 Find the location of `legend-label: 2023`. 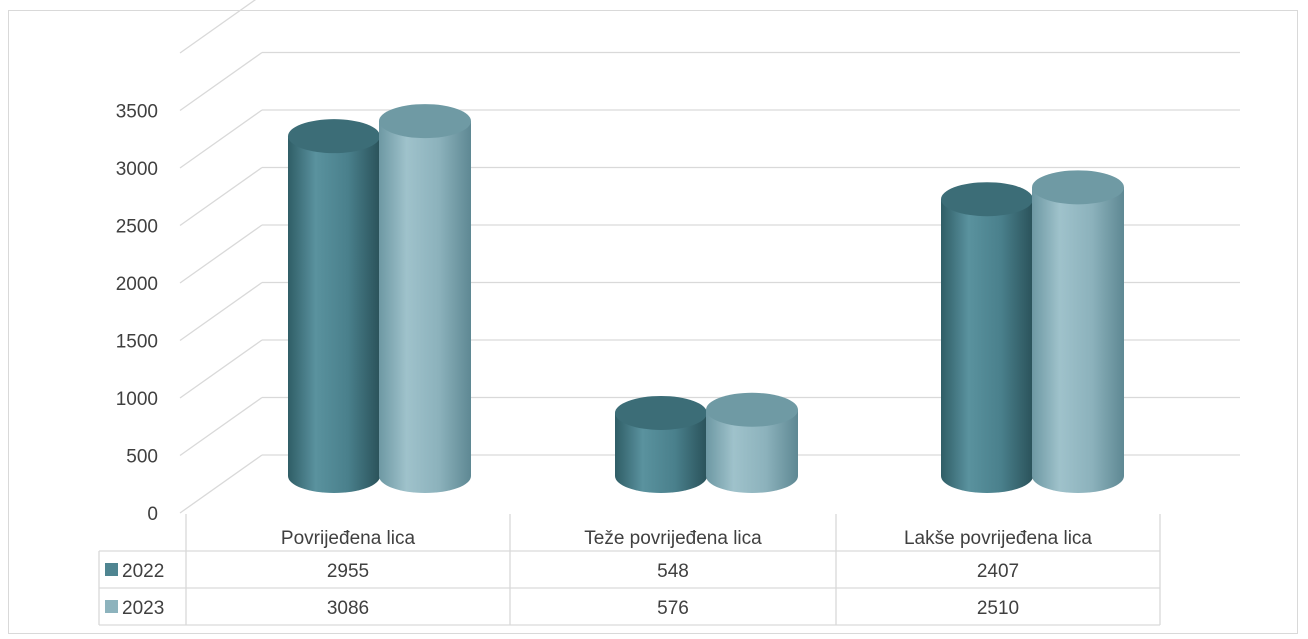

legend-label: 2023 is located at coordinates (143, 608).